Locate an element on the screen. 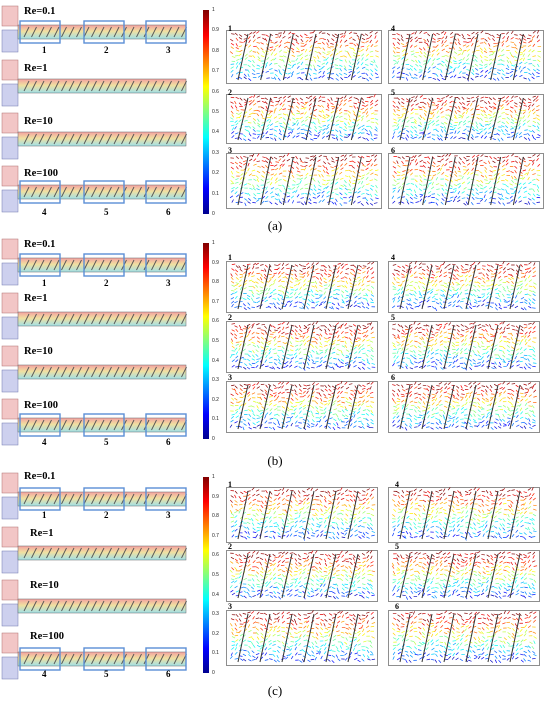 The image size is (550, 704). panel-caption: (c) is located at coordinates (275, 690).